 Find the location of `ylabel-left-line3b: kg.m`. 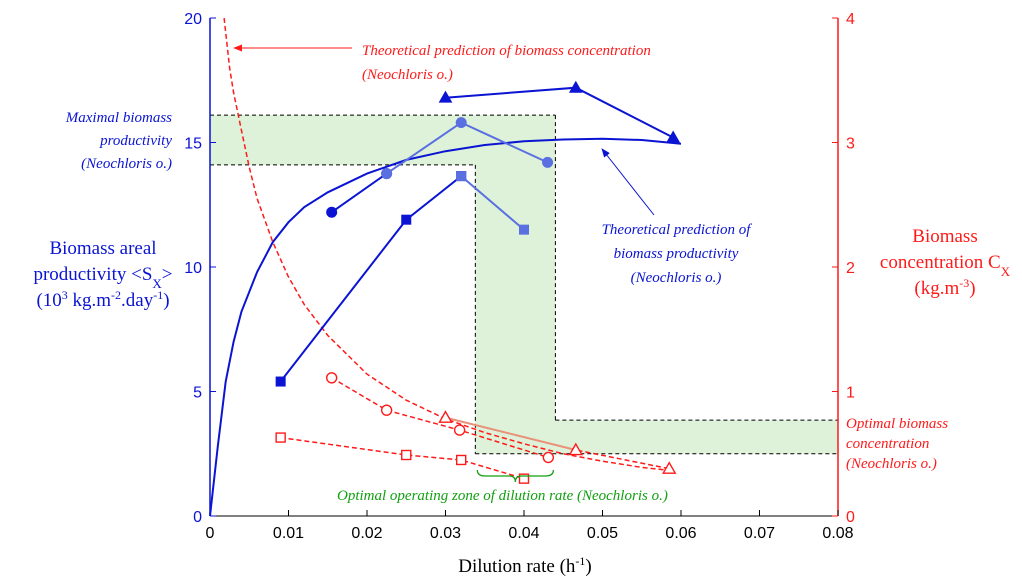

ylabel-left-line3b: kg.m is located at coordinates (90, 300).